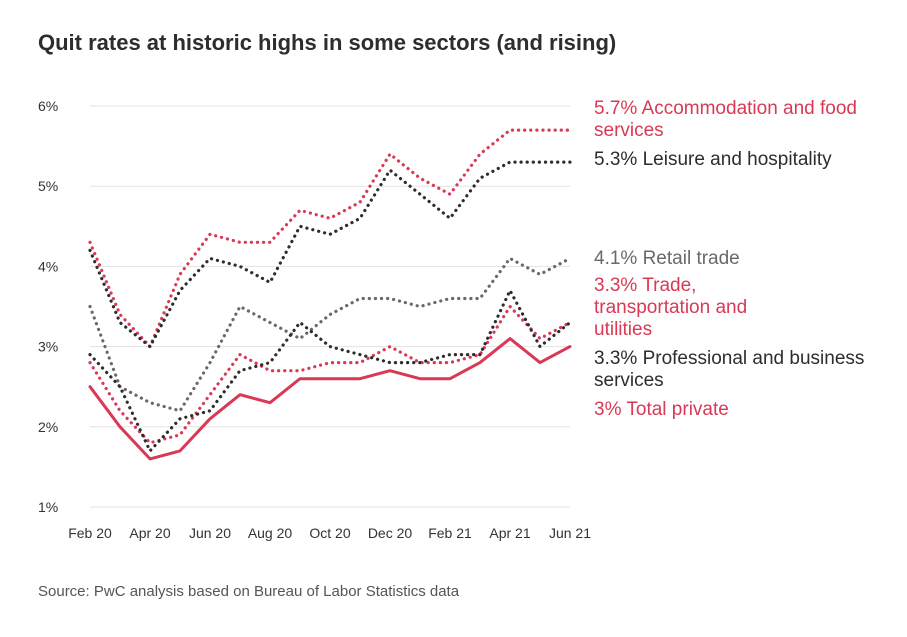 This screenshot has height=637, width=907. I want to click on series-line-trade-transportation-and-utilities, so click(330, 374).